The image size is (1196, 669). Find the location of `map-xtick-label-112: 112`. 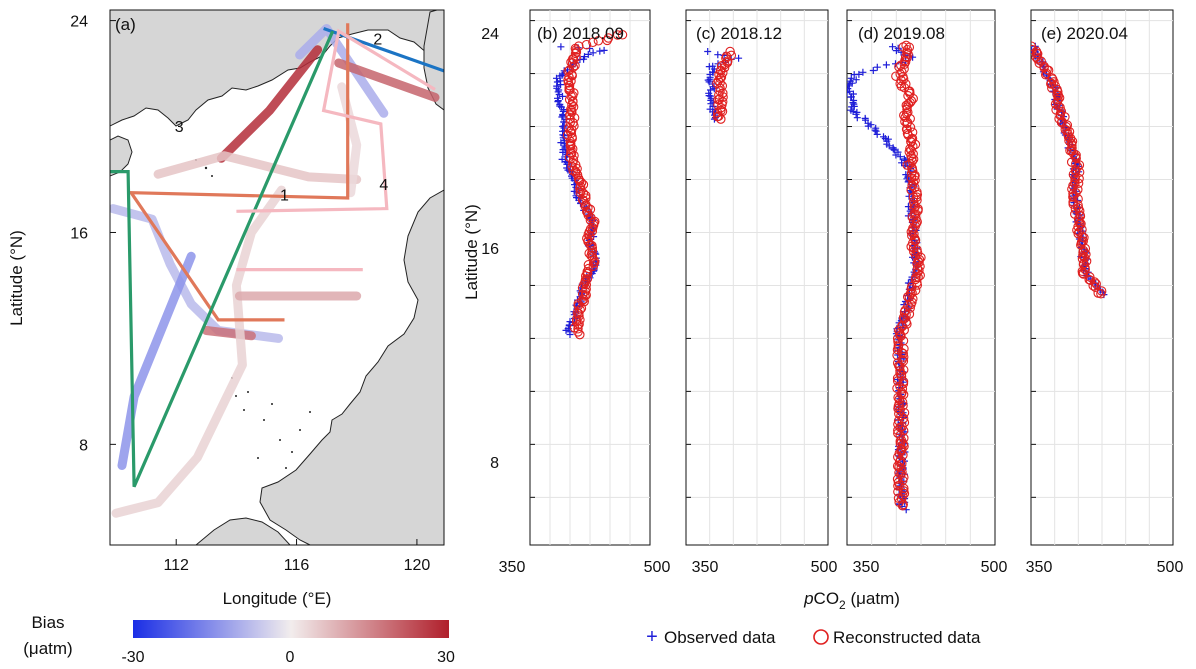

map-xtick-label-112: 112 is located at coordinates (176, 565).